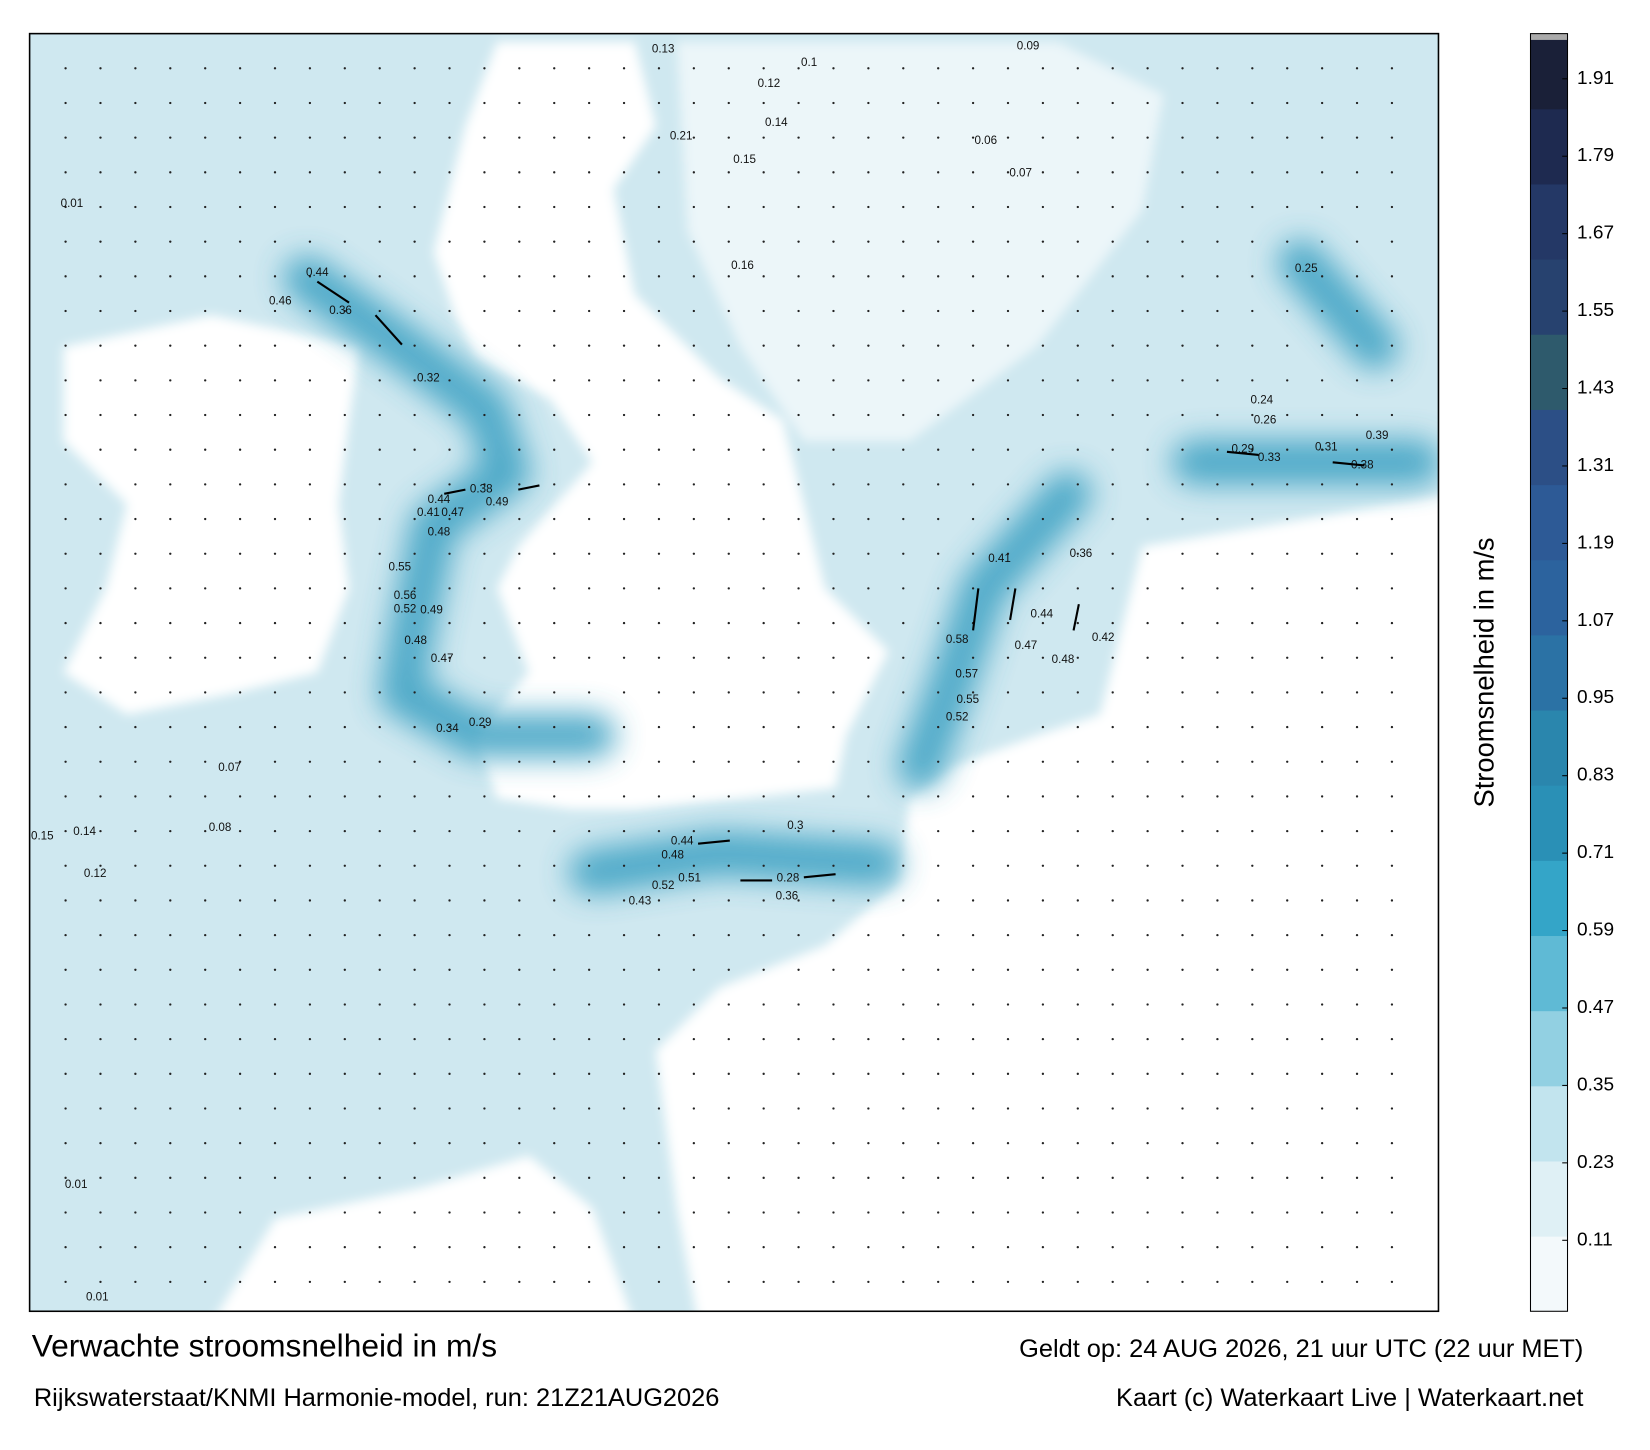  What do you see at coordinates (42, 836) in the screenshot?
I see `current-label: 0.15` at bounding box center [42, 836].